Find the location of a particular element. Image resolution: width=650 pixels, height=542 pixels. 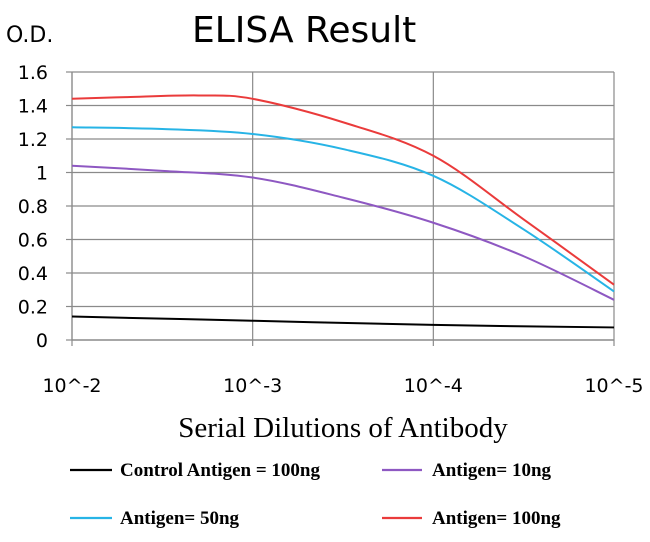

x-tick-label: 10^-5 is located at coordinates (613, 386).